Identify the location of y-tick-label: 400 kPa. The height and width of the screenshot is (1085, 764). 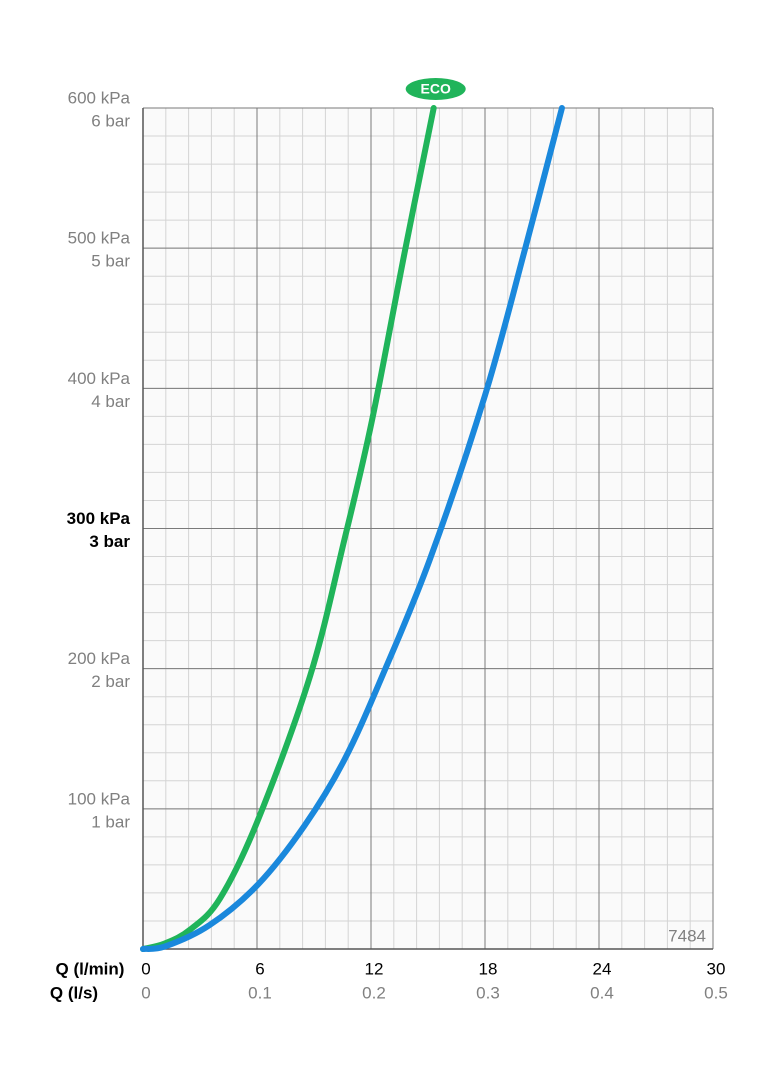
(99, 378).